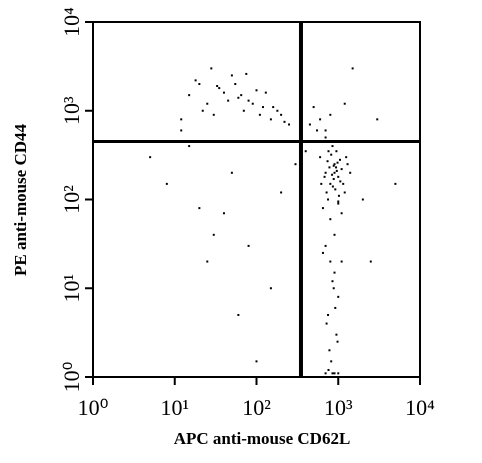  Describe the element at coordinates (262, 438) in the screenshot. I see `x-axis-title: APC anti-mouse CD62L` at that location.